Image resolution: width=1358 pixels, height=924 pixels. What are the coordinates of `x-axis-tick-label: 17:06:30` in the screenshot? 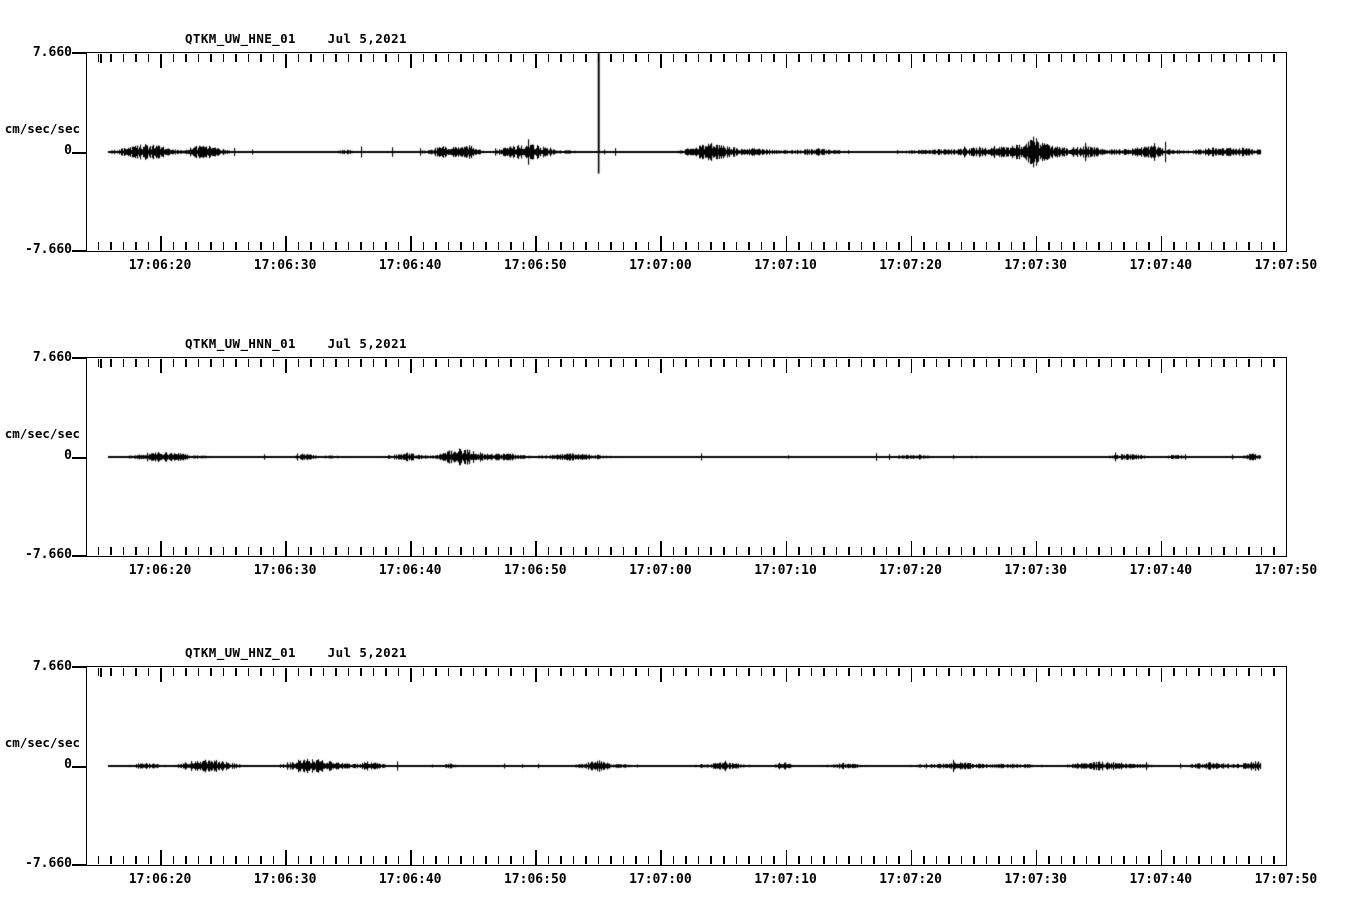 It's located at (285, 265).